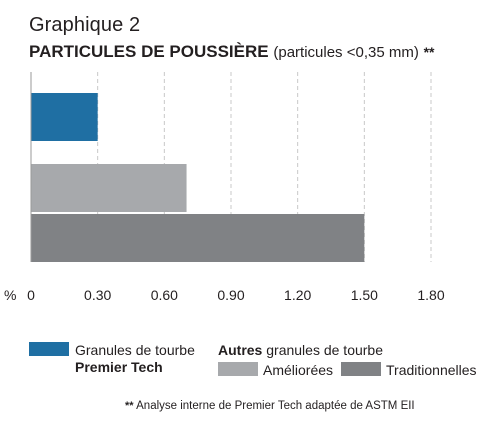  What do you see at coordinates (430, 295) in the screenshot?
I see `tick-label-6: 1.80` at bounding box center [430, 295].